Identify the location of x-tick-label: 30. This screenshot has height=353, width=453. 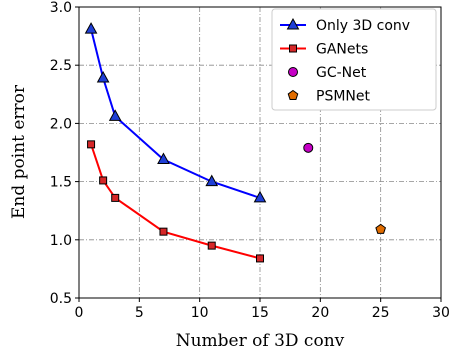
(441, 313).